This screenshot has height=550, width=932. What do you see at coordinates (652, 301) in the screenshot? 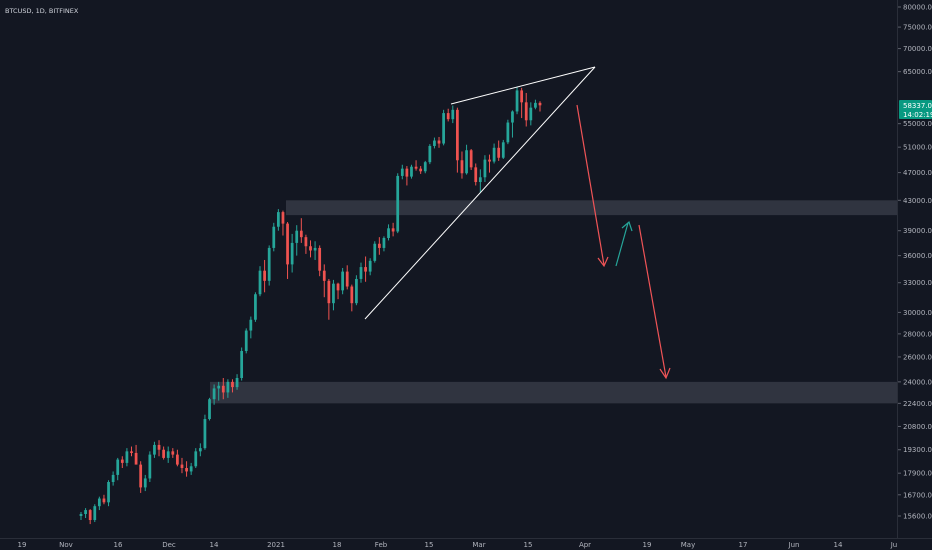
I see `down-arrow-2-shaft` at bounding box center [652, 301].